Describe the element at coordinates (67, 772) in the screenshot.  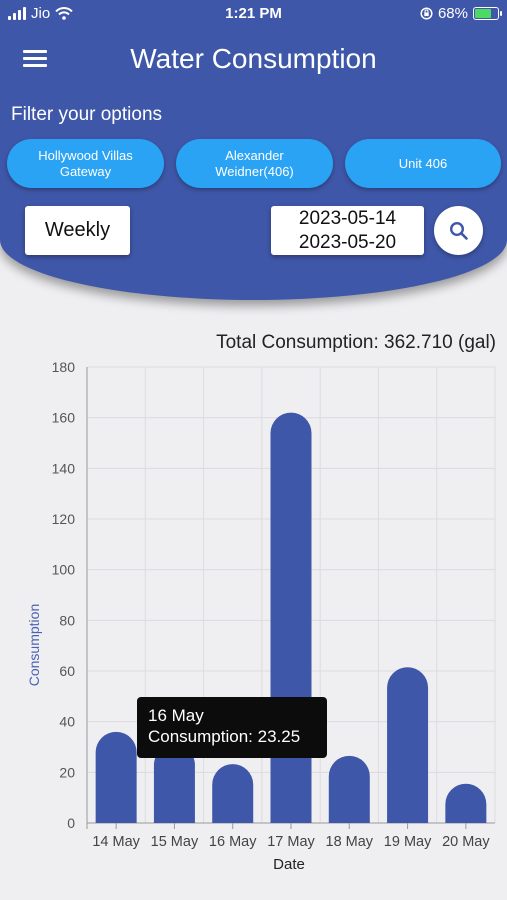
I see `y-tick-label: 20` at that location.